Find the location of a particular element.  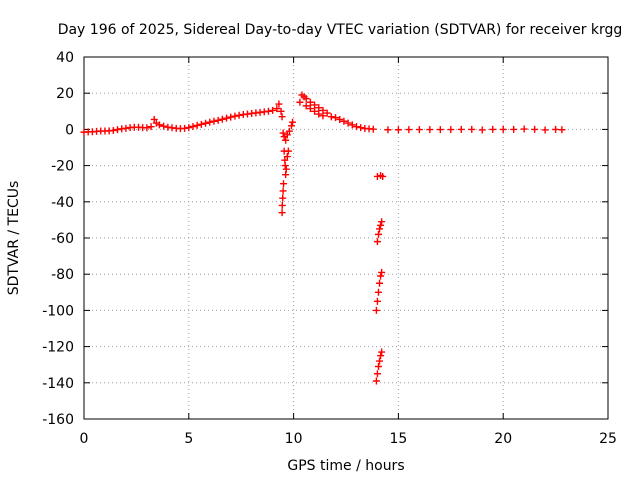

y-tick-label: -140 is located at coordinates (58, 384).